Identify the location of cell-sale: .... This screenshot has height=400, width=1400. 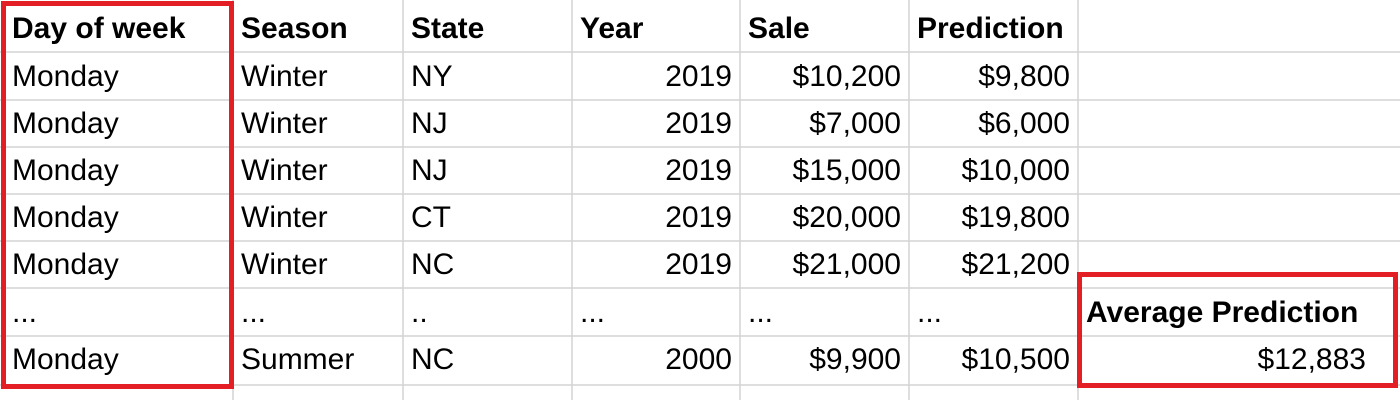
(824, 312).